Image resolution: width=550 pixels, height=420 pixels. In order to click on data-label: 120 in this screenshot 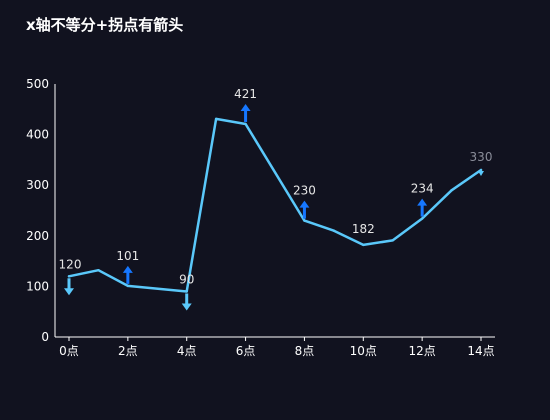, I will do `click(70, 264)`.